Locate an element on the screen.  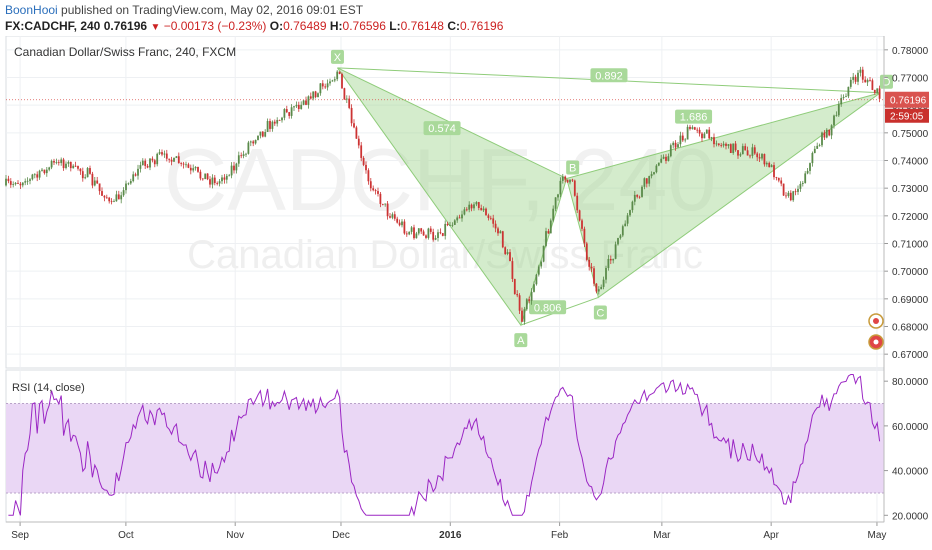
author-link: BoonHooi is located at coordinates (31, 10).